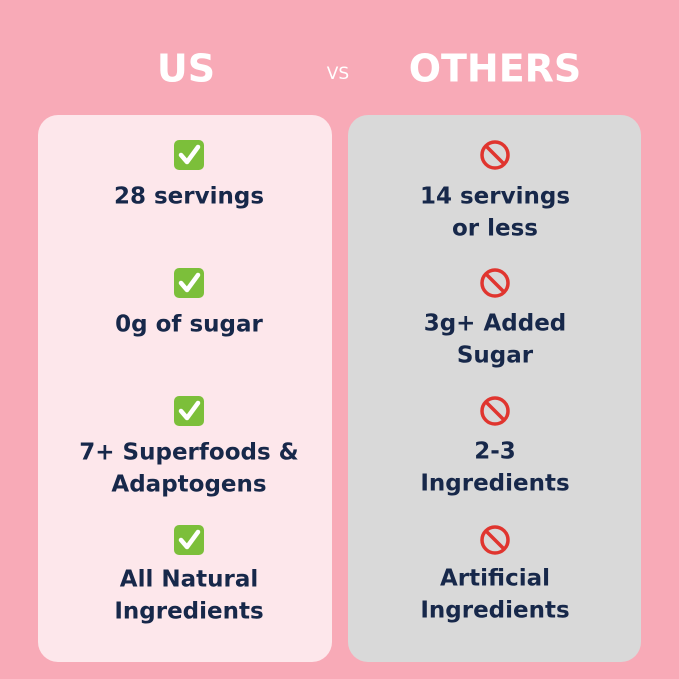  I want to click on item-text: 0g of sugar, so click(189, 325).